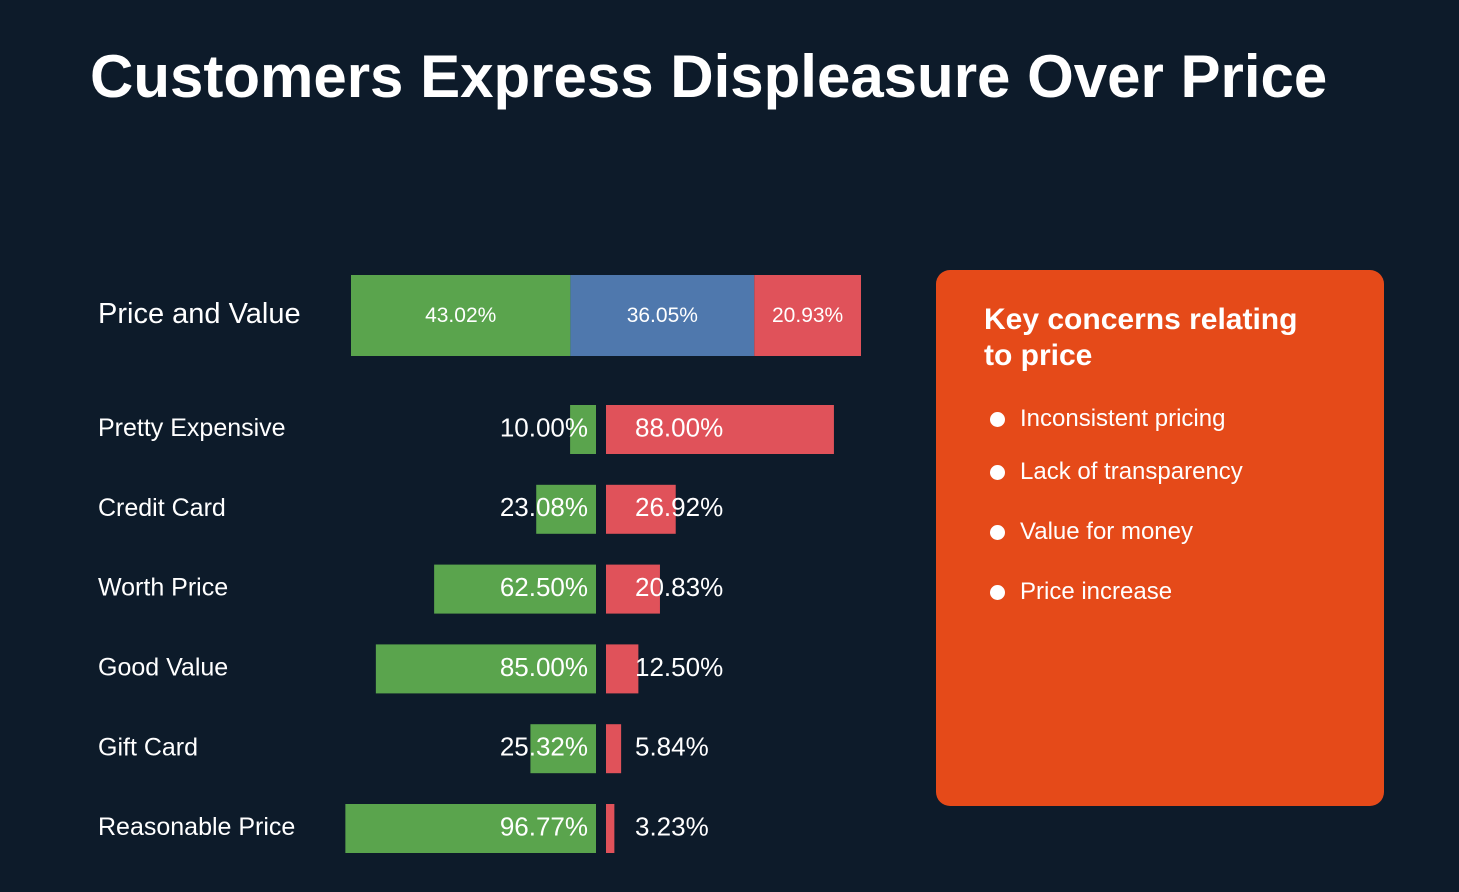  I want to click on category-label-worth-price: Worth Price, so click(163, 588).